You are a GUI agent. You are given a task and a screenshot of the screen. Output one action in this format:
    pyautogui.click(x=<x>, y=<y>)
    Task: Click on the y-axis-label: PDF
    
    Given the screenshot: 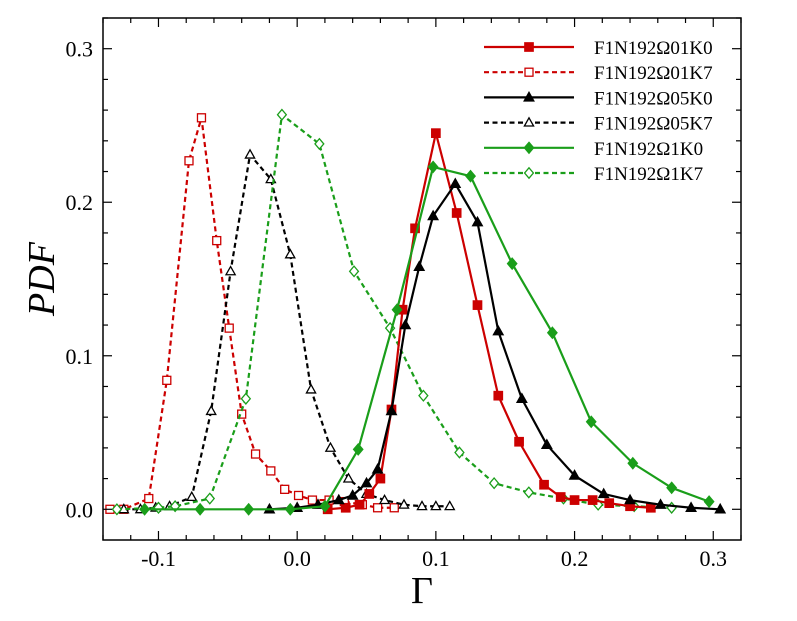 What is the action you would take?
    pyautogui.click(x=42, y=279)
    